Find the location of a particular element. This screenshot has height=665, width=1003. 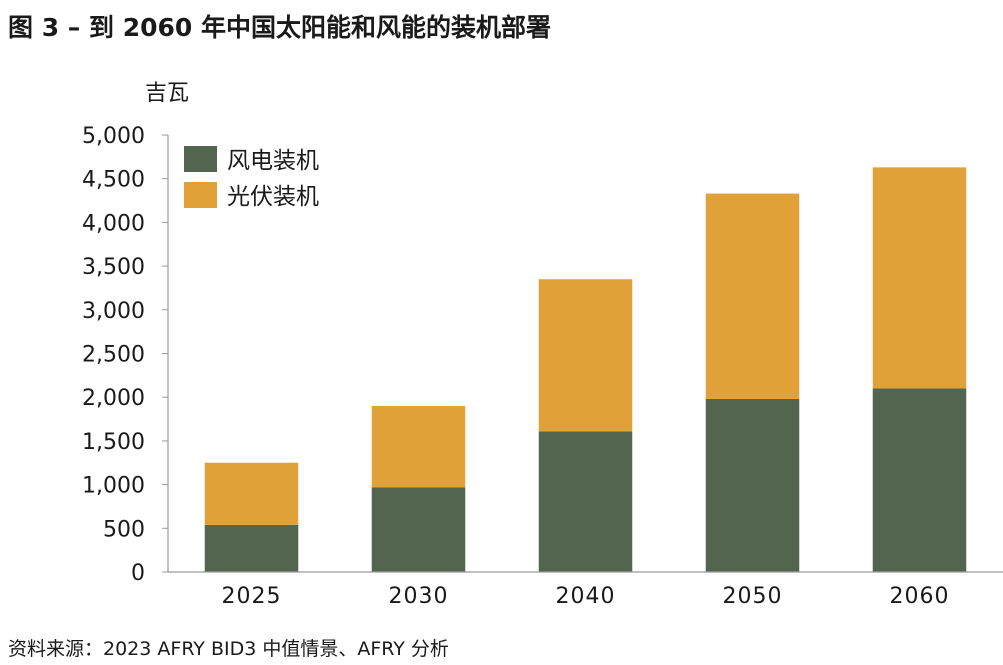

y-tick-label: 5,000 is located at coordinates (113, 136).